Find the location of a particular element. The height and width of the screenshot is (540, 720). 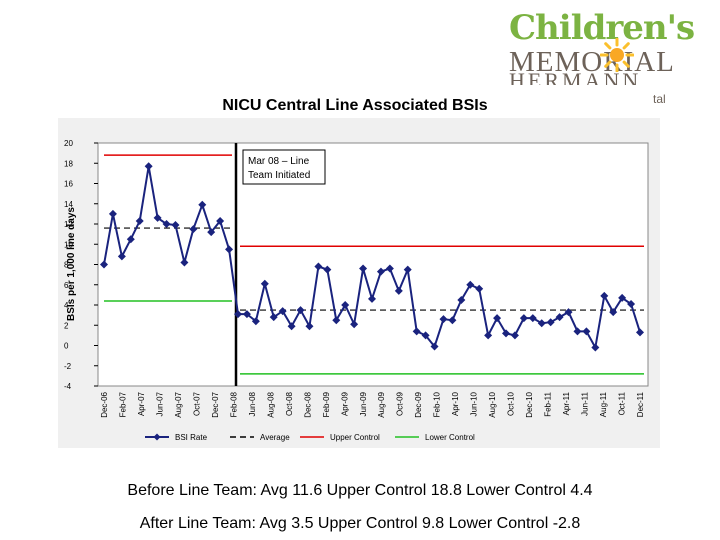

x-tick-label: Aug-08 is located at coordinates (270, 404).